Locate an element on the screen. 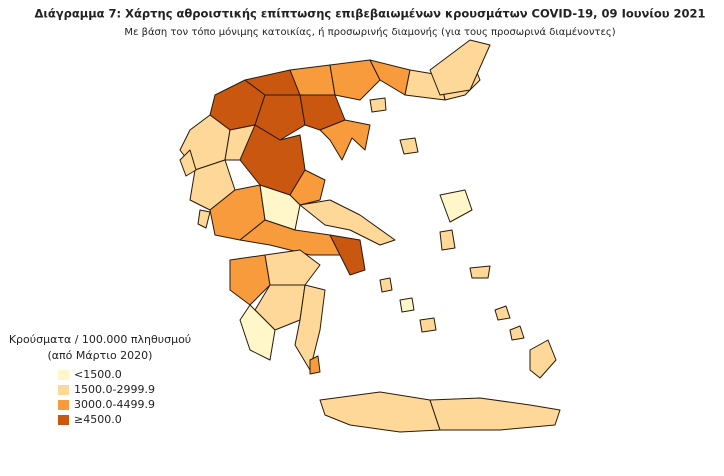 The image size is (724, 476). legend-subtitle: (από Μάρτιο 2020) is located at coordinates (100, 355).